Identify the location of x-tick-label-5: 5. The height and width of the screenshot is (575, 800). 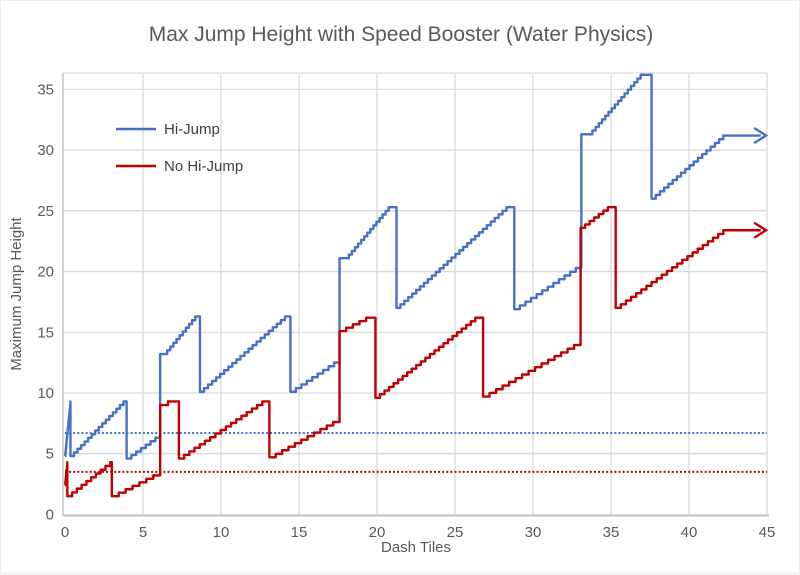
(143, 532).